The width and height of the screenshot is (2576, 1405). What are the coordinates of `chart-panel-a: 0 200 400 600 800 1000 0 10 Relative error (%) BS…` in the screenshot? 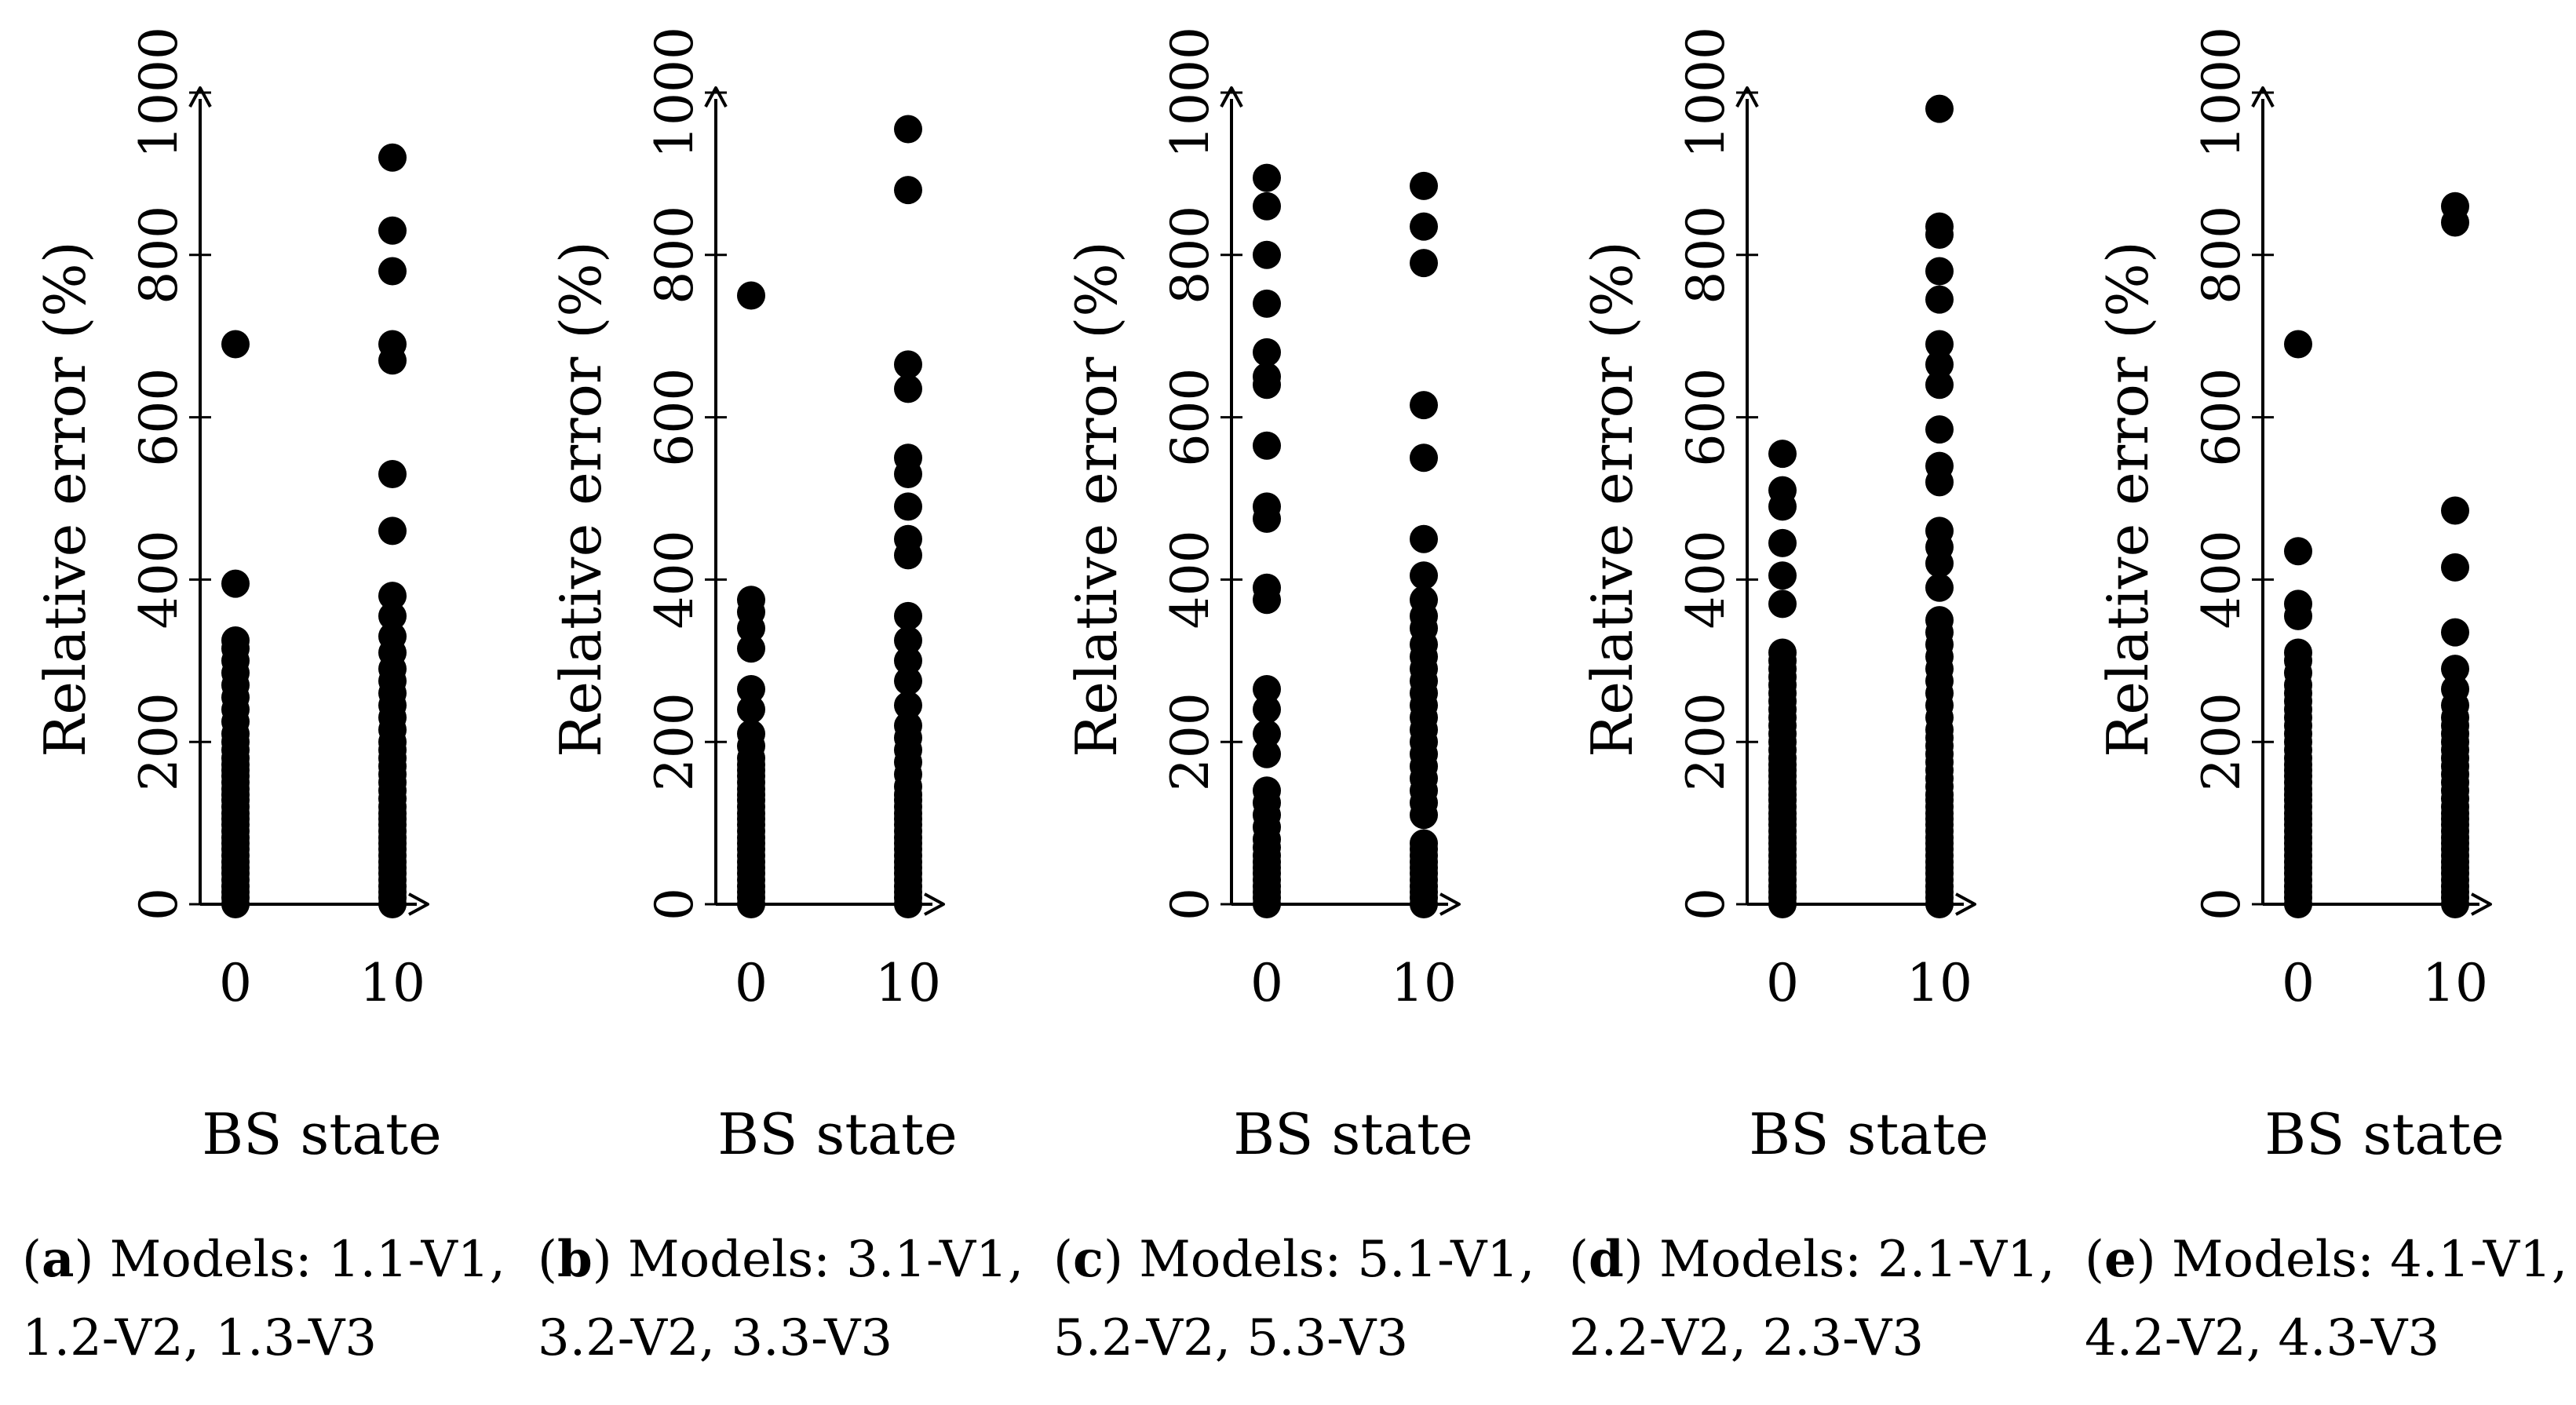 It's located at (237, 597).